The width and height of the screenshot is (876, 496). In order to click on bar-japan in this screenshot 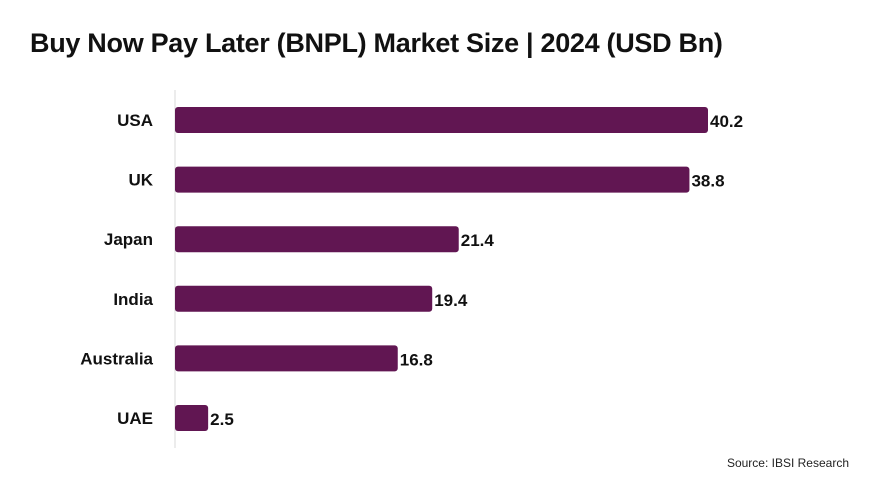, I will do `click(317, 239)`.